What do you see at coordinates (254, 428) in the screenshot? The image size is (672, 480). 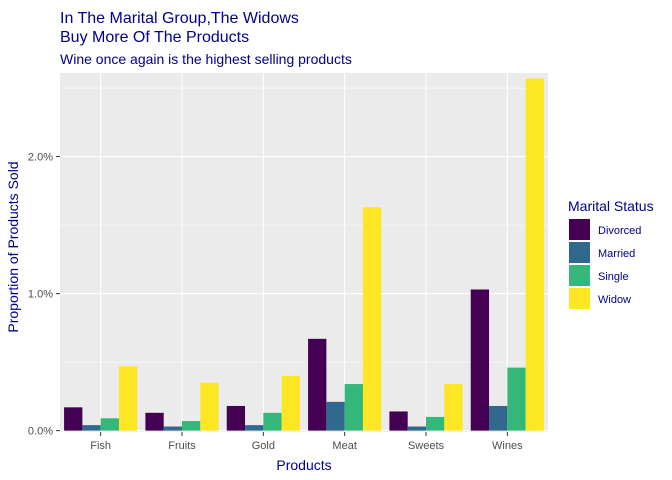 I see `bar-married-gold` at bounding box center [254, 428].